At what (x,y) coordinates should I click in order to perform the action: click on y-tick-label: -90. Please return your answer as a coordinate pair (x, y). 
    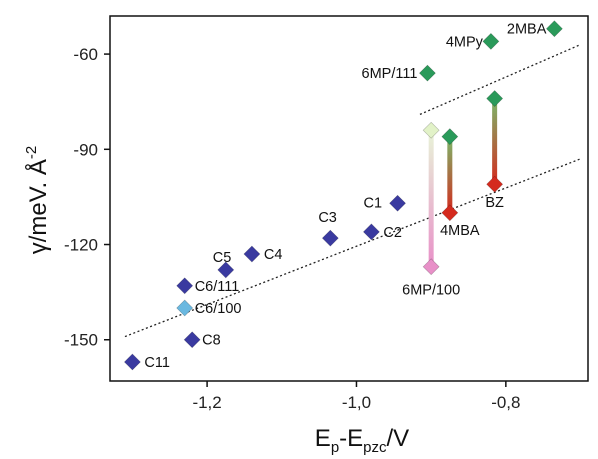
    Looking at the image, I should click on (85, 149).